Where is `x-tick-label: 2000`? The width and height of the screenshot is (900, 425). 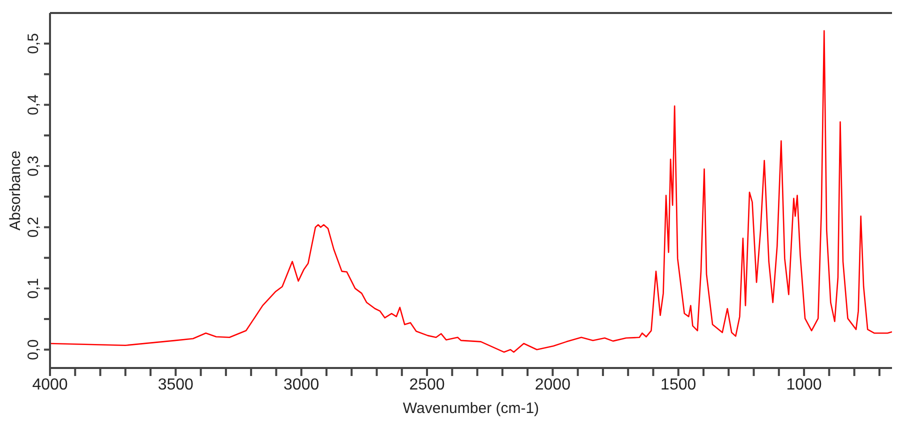
x-tick-label: 2000 is located at coordinates (552, 385).